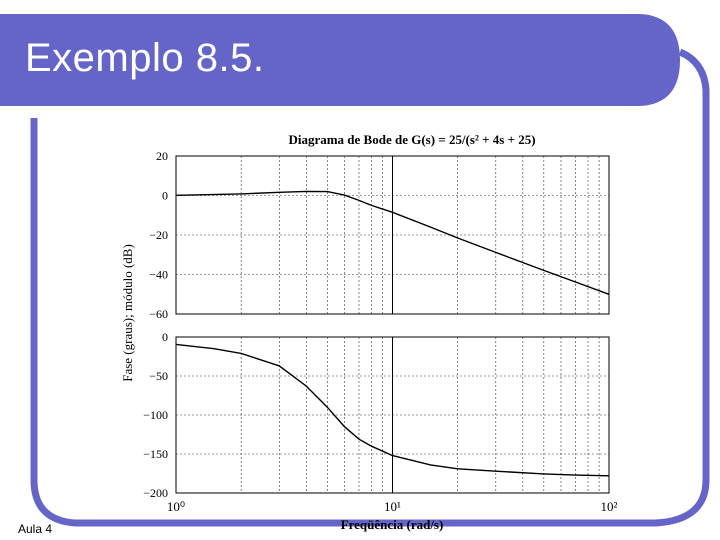 This screenshot has height=540, width=720. Describe the element at coordinates (158, 235) in the screenshot. I see `magnitude-y-tick-label: −20` at that location.